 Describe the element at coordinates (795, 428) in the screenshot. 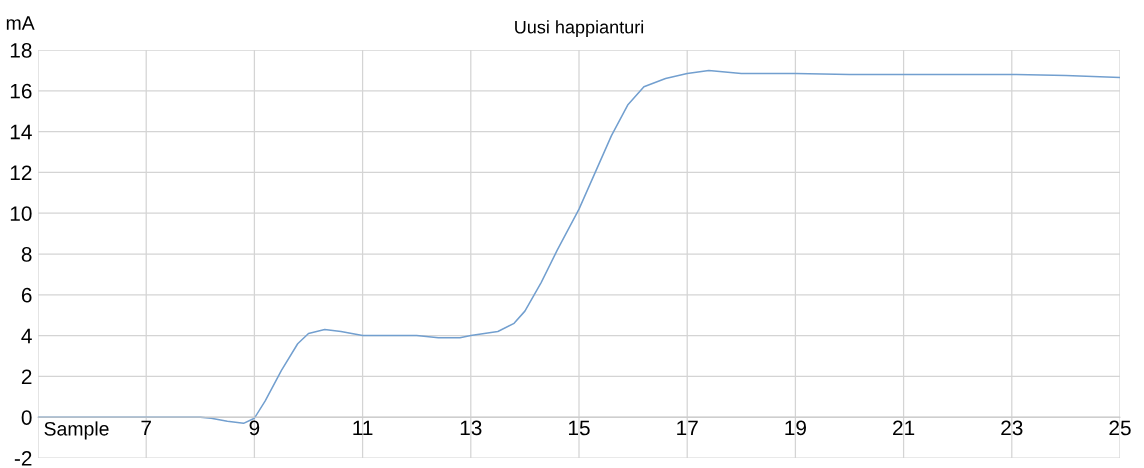

I see `x-tick-label: 19` at that location.